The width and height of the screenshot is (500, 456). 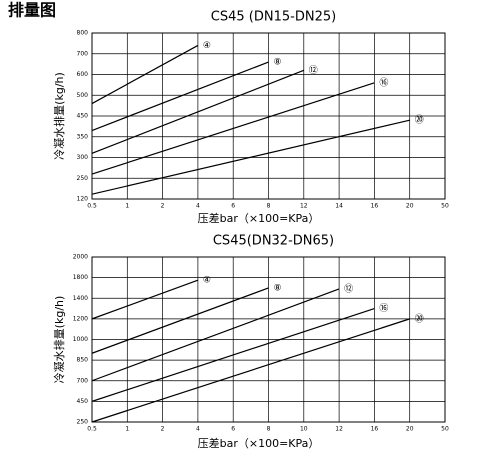 What do you see at coordinates (83, 74) in the screenshot?
I see `y-tick-label: 600` at bounding box center [83, 74].